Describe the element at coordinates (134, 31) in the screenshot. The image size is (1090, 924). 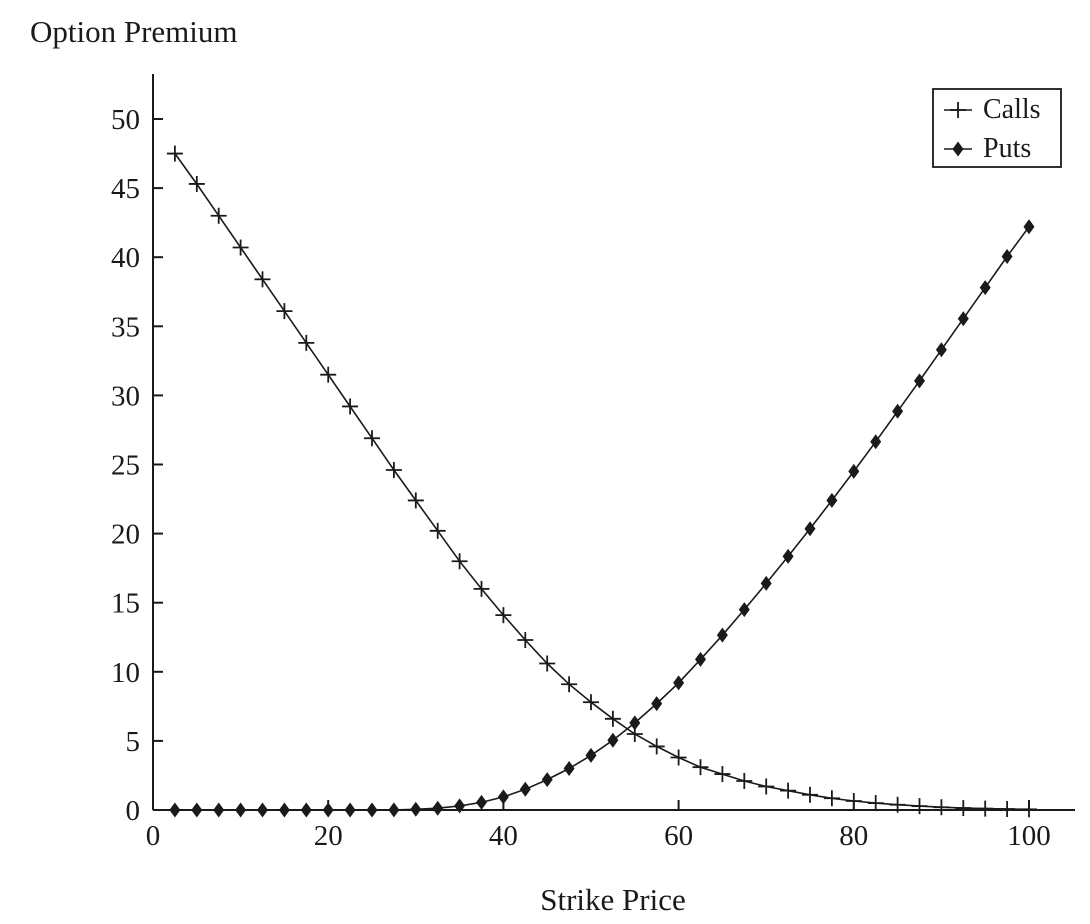
I see `y-axis-title: Option Premium` at that location.